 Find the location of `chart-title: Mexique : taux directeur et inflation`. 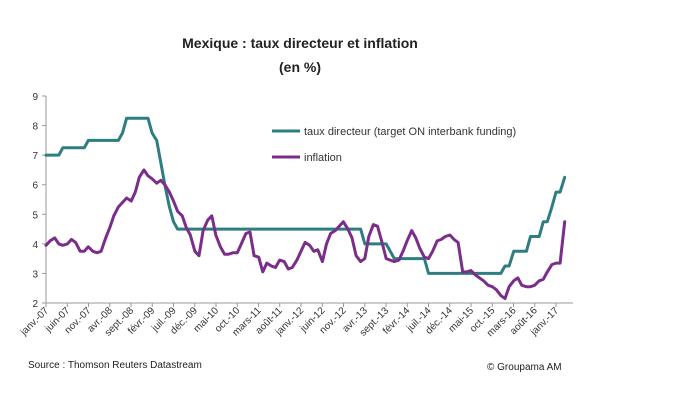

chart-title: Mexique : taux directeur et inflation is located at coordinates (300, 43).